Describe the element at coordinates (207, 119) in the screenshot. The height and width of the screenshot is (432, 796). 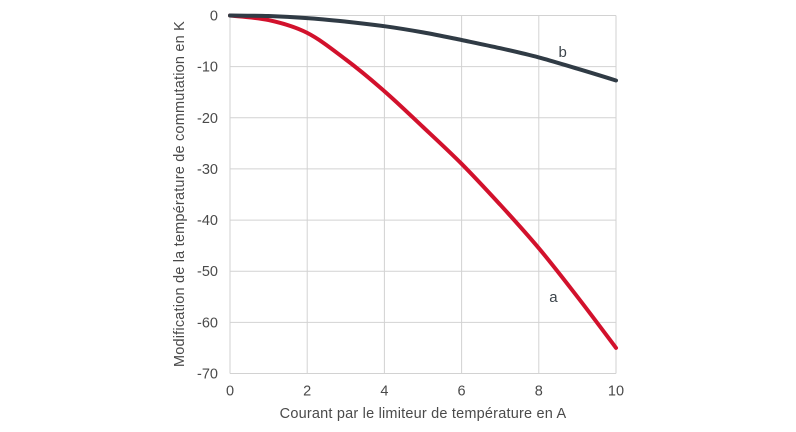
I see `y-tick-label: -20` at that location.